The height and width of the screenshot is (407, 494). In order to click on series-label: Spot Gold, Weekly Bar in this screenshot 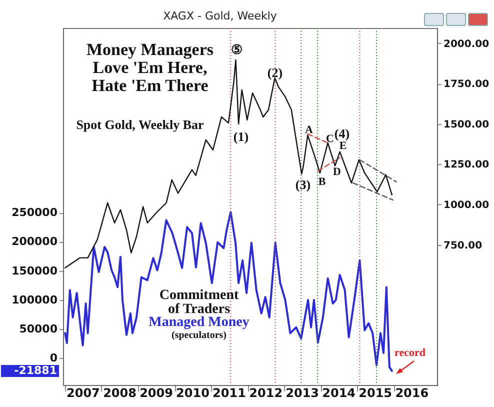, I will do `click(140, 124)`.